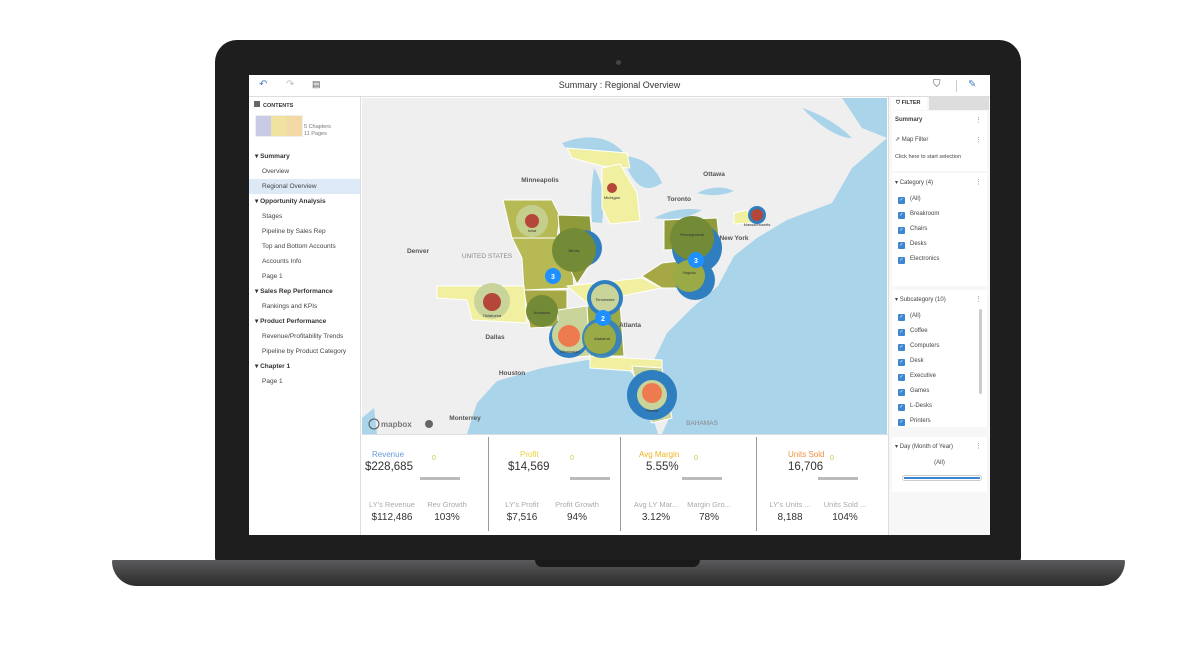 Image resolution: width=1200 pixels, height=650 pixels. What do you see at coordinates (316, 84) in the screenshot?
I see `contents-icon: ▤` at bounding box center [316, 84].